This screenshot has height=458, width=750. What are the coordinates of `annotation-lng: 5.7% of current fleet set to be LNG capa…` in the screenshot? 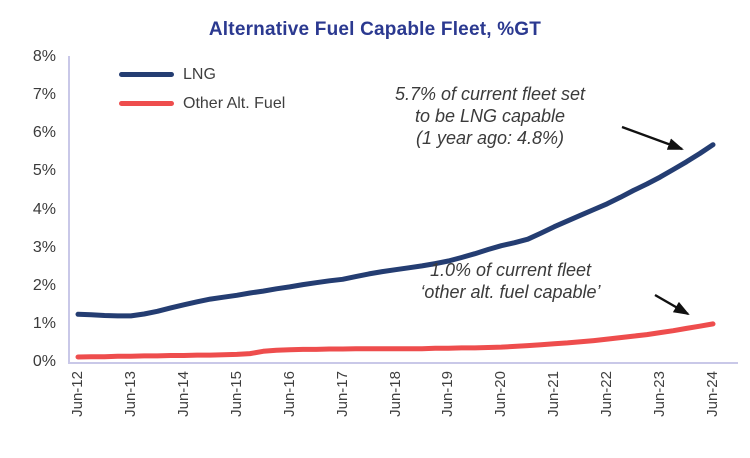 It's located at (490, 116).